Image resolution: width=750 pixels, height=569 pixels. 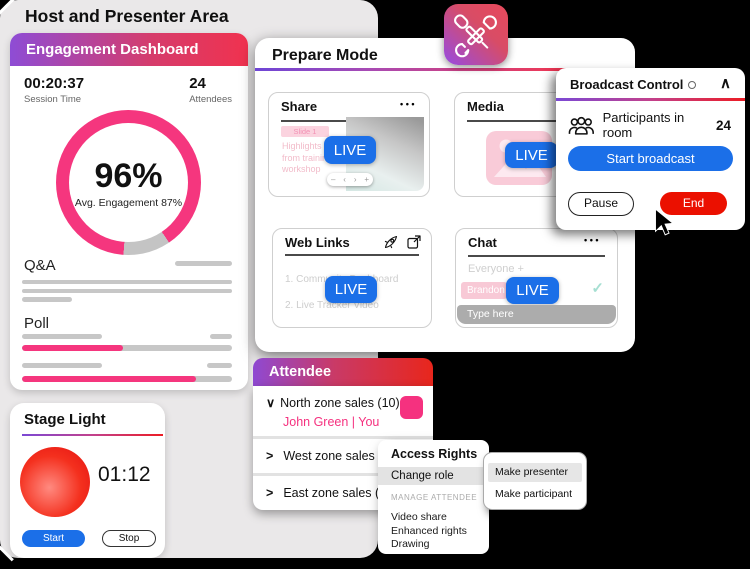 I want to click on nav-minus-icon: –, so click(x=333, y=179).